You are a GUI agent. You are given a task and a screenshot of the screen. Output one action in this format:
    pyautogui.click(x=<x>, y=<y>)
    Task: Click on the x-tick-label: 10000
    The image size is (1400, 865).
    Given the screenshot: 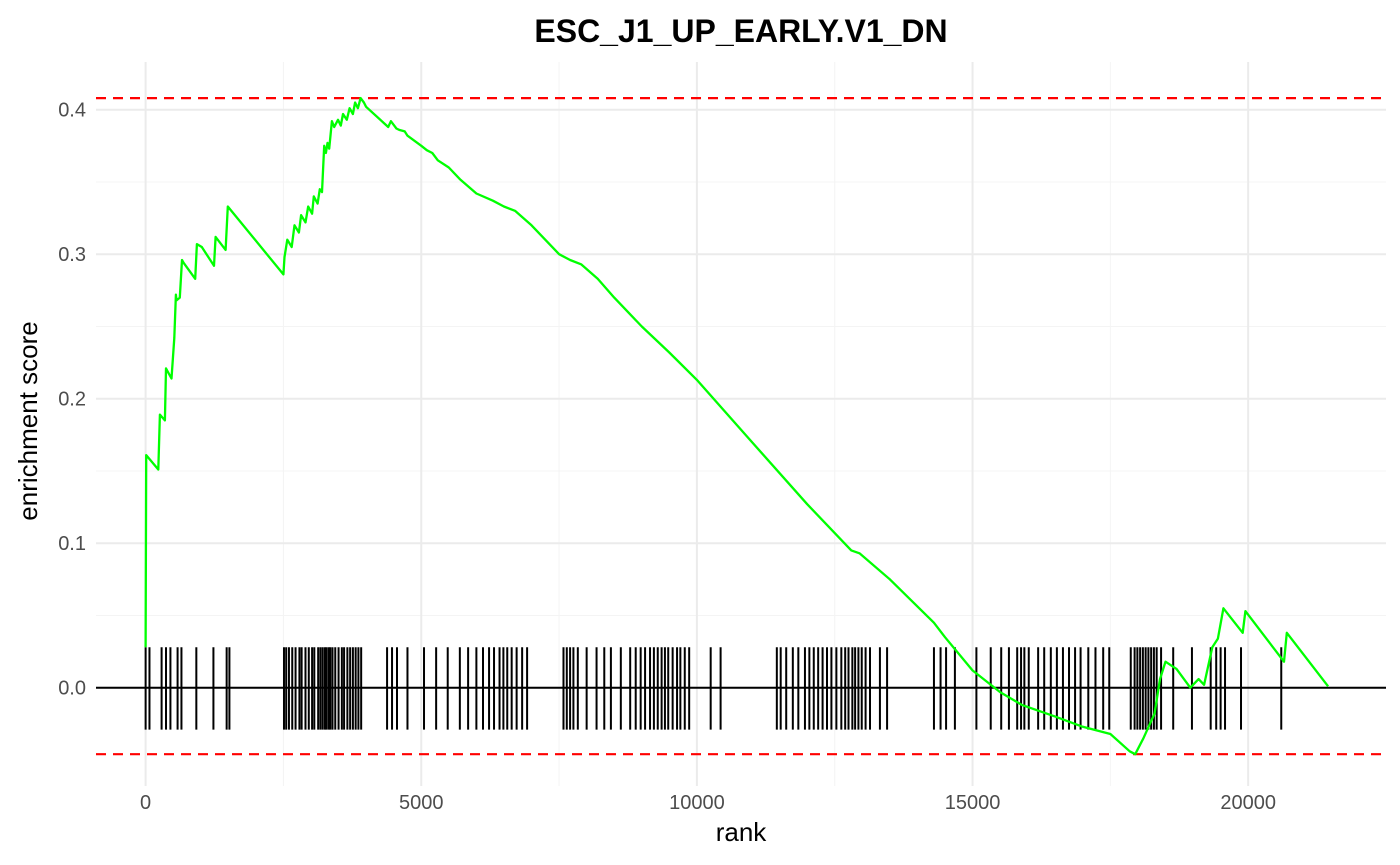 What is the action you would take?
    pyautogui.click(x=697, y=803)
    